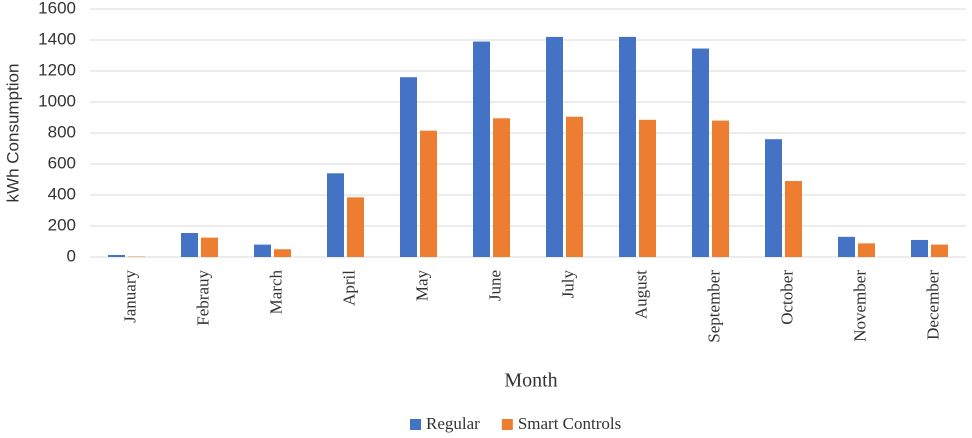 The image size is (972, 438). I want to click on y-tick-label: 0, so click(71, 255).